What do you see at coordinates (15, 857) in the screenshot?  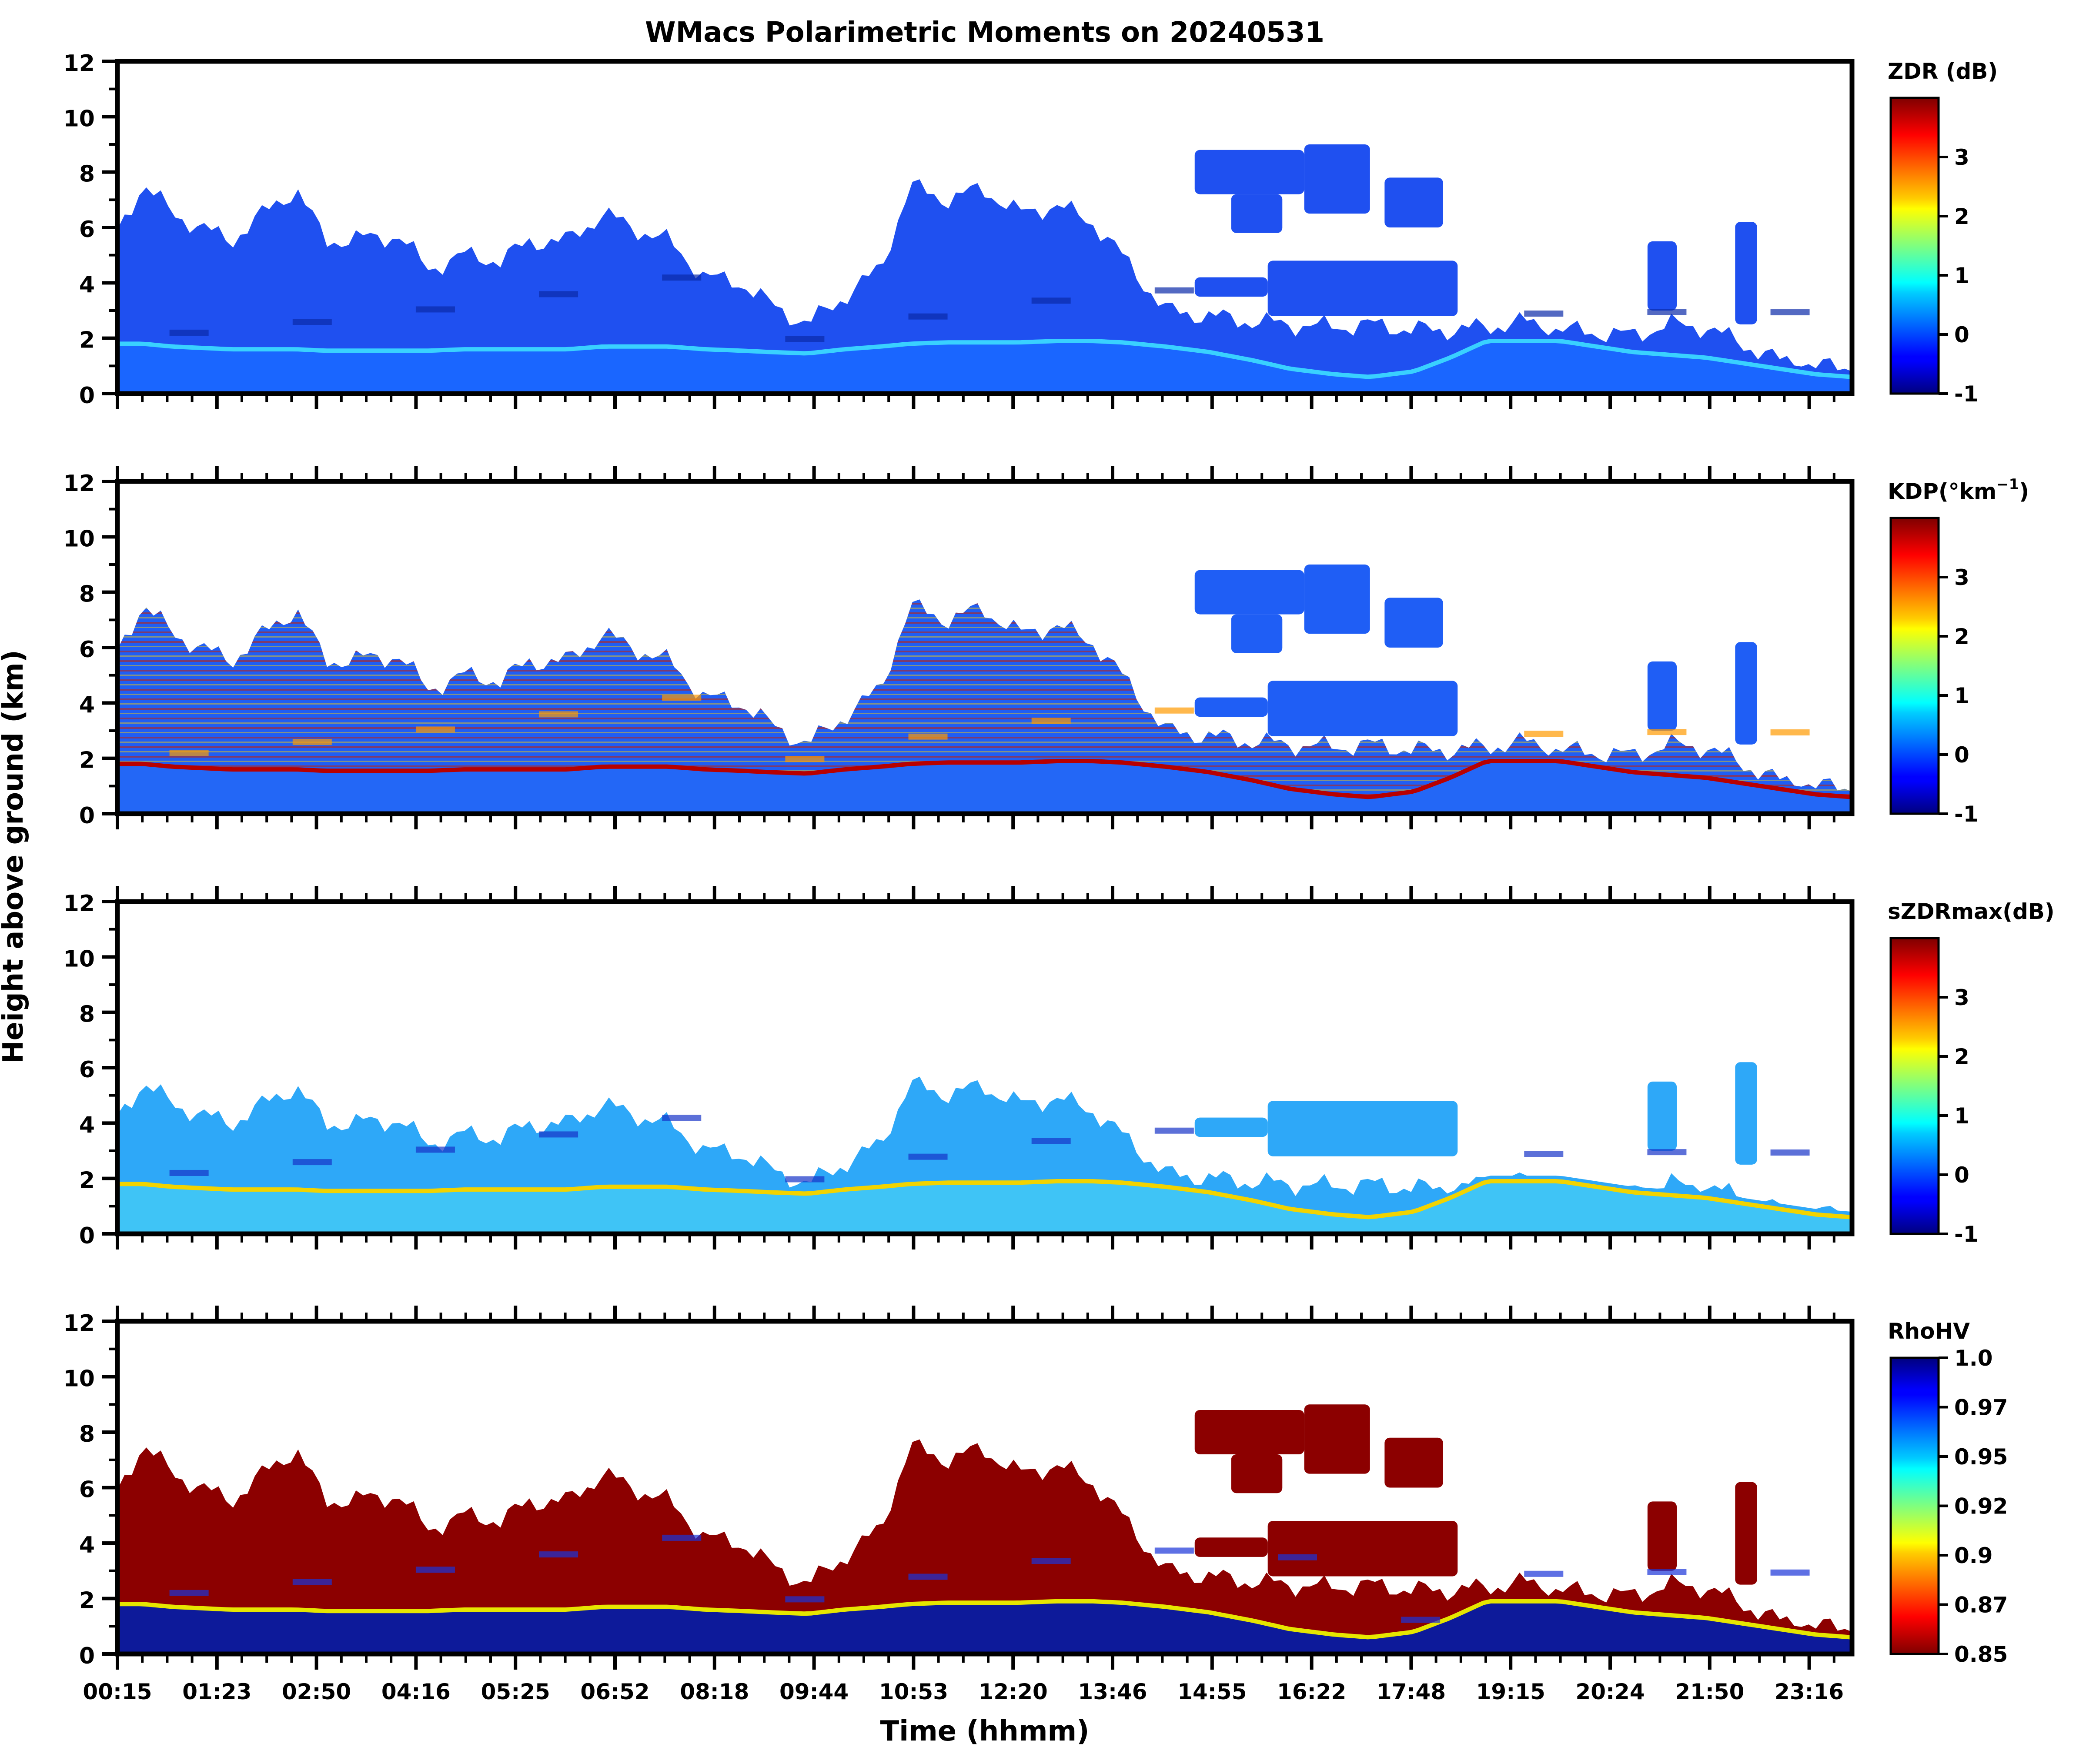 I see `y-axis-label: Height above ground (km)` at bounding box center [15, 857].